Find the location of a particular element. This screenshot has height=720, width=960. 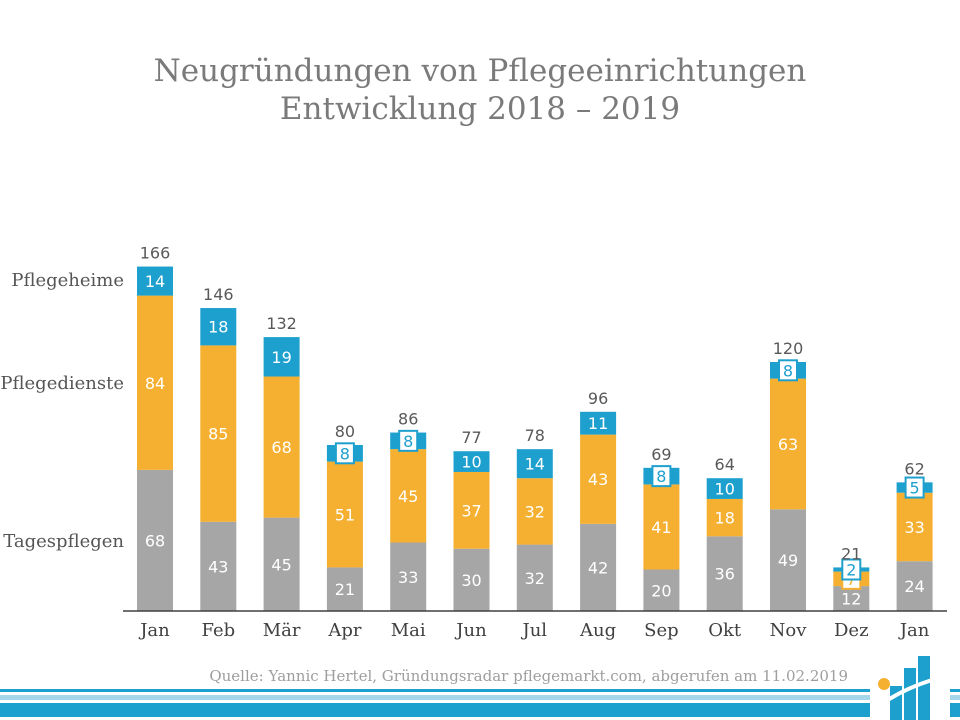

value-label-pflegedienste: 84 is located at coordinates (155, 383).